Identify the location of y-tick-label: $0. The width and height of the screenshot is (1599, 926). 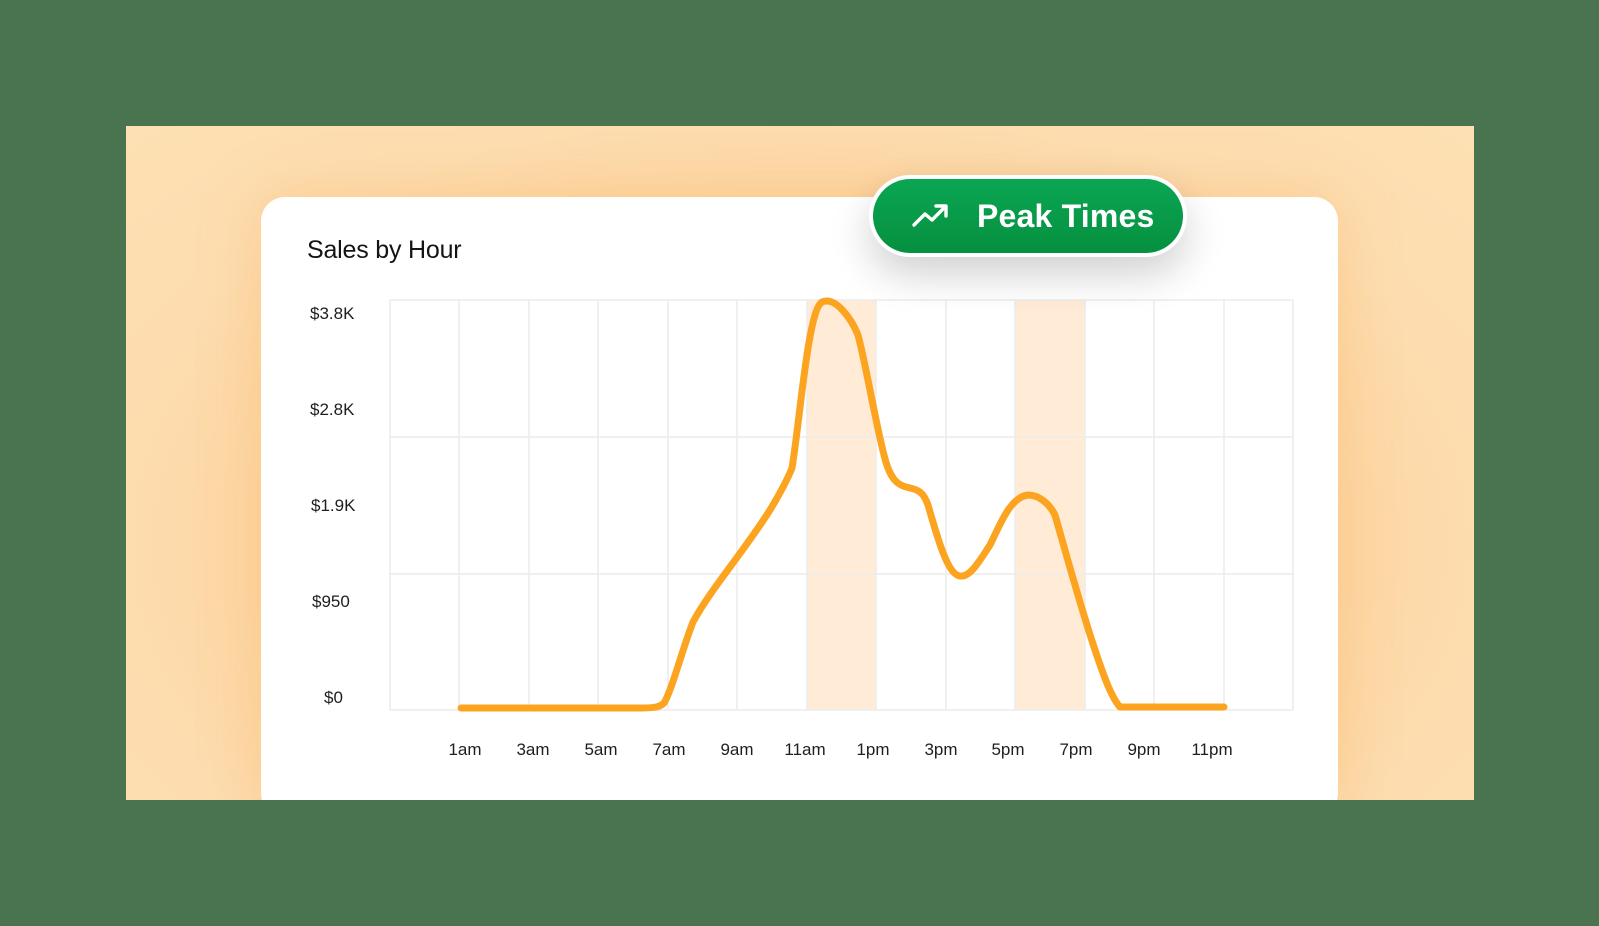
(333, 697).